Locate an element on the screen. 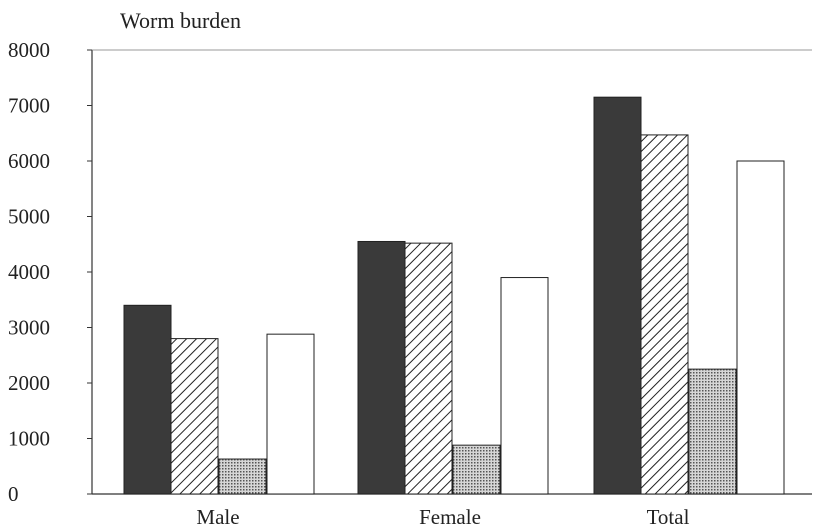 This screenshot has height=532, width=824. y-tick-labels: 0 1000 2000 3000 4000 5000 6000 7000 8000 is located at coordinates (50, 272).